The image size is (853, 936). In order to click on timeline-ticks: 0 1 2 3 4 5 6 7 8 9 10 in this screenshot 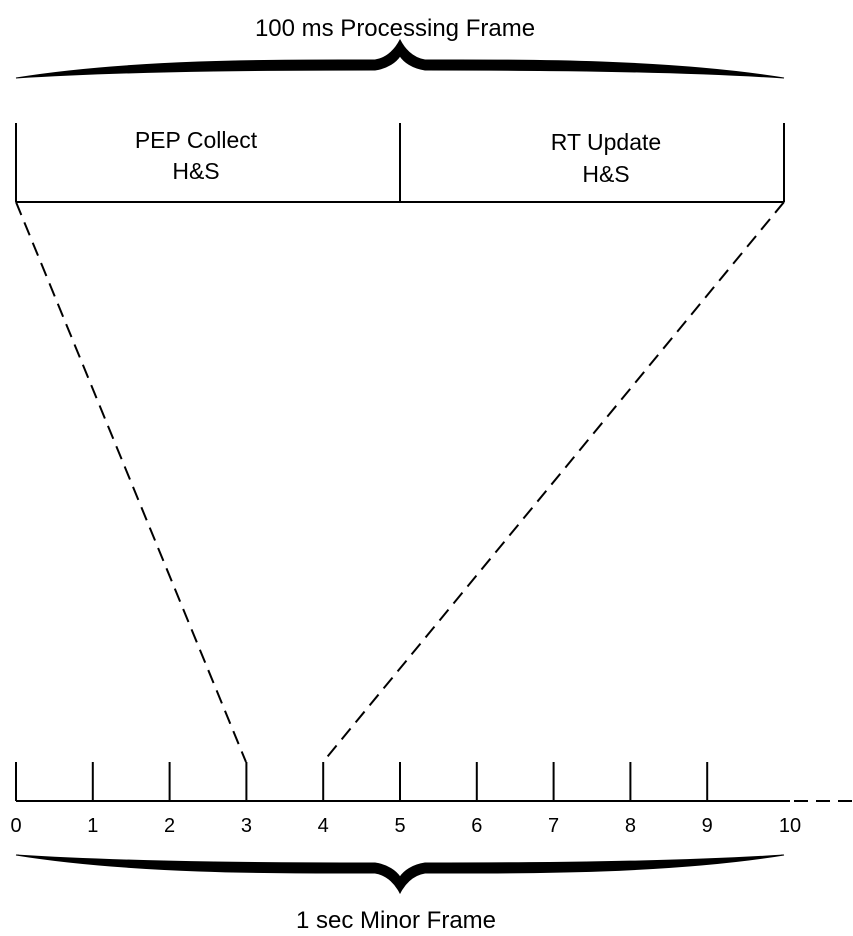, I will do `click(405, 799)`.